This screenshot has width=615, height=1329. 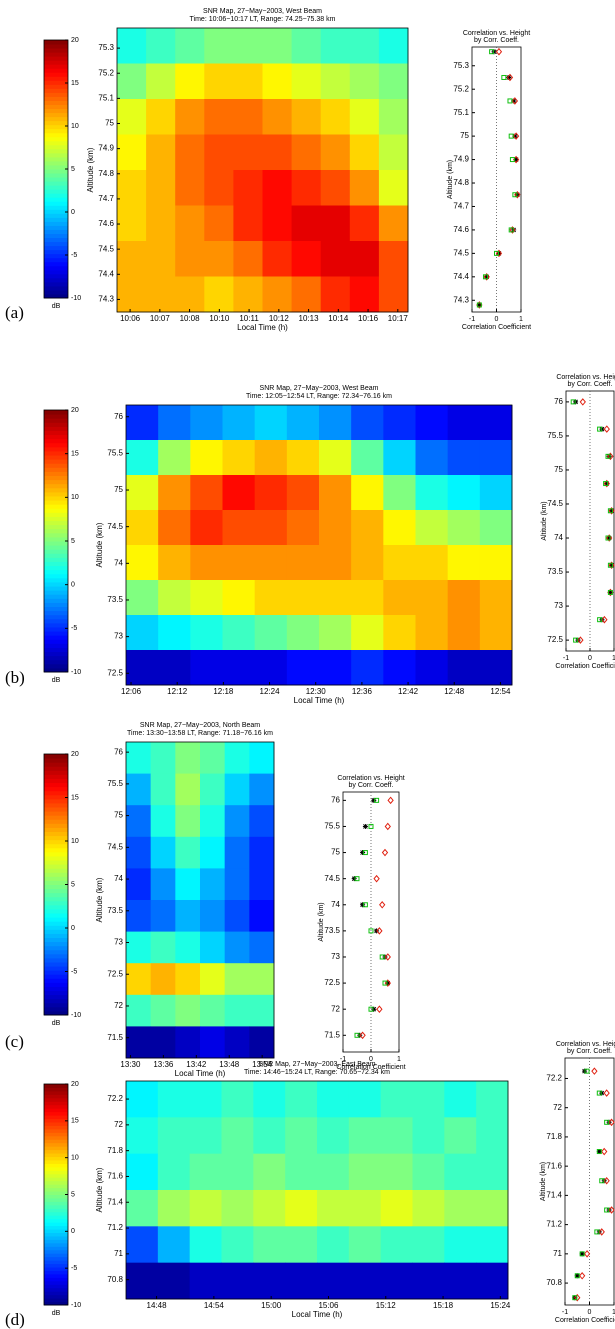 What do you see at coordinates (106, 97) in the screenshot?
I see `y-tick-label: 75.1` at bounding box center [106, 97].